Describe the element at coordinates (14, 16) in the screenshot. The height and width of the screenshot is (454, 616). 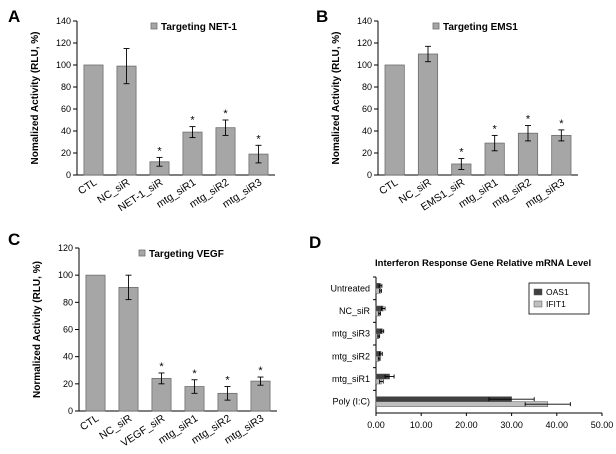
I see `panel-letter: A` at that location.